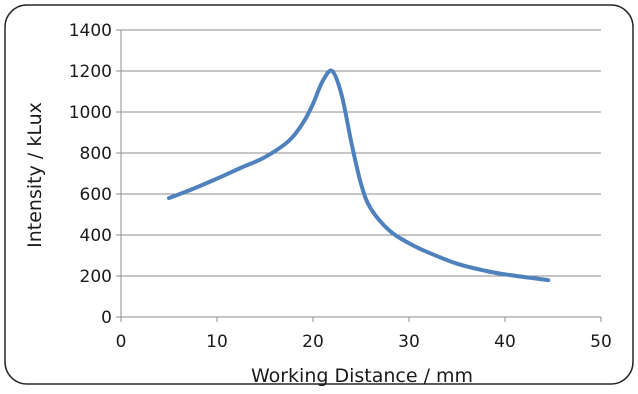 The height and width of the screenshot is (394, 638). What do you see at coordinates (505, 342) in the screenshot?
I see `x-tick-label: 40` at bounding box center [505, 342].